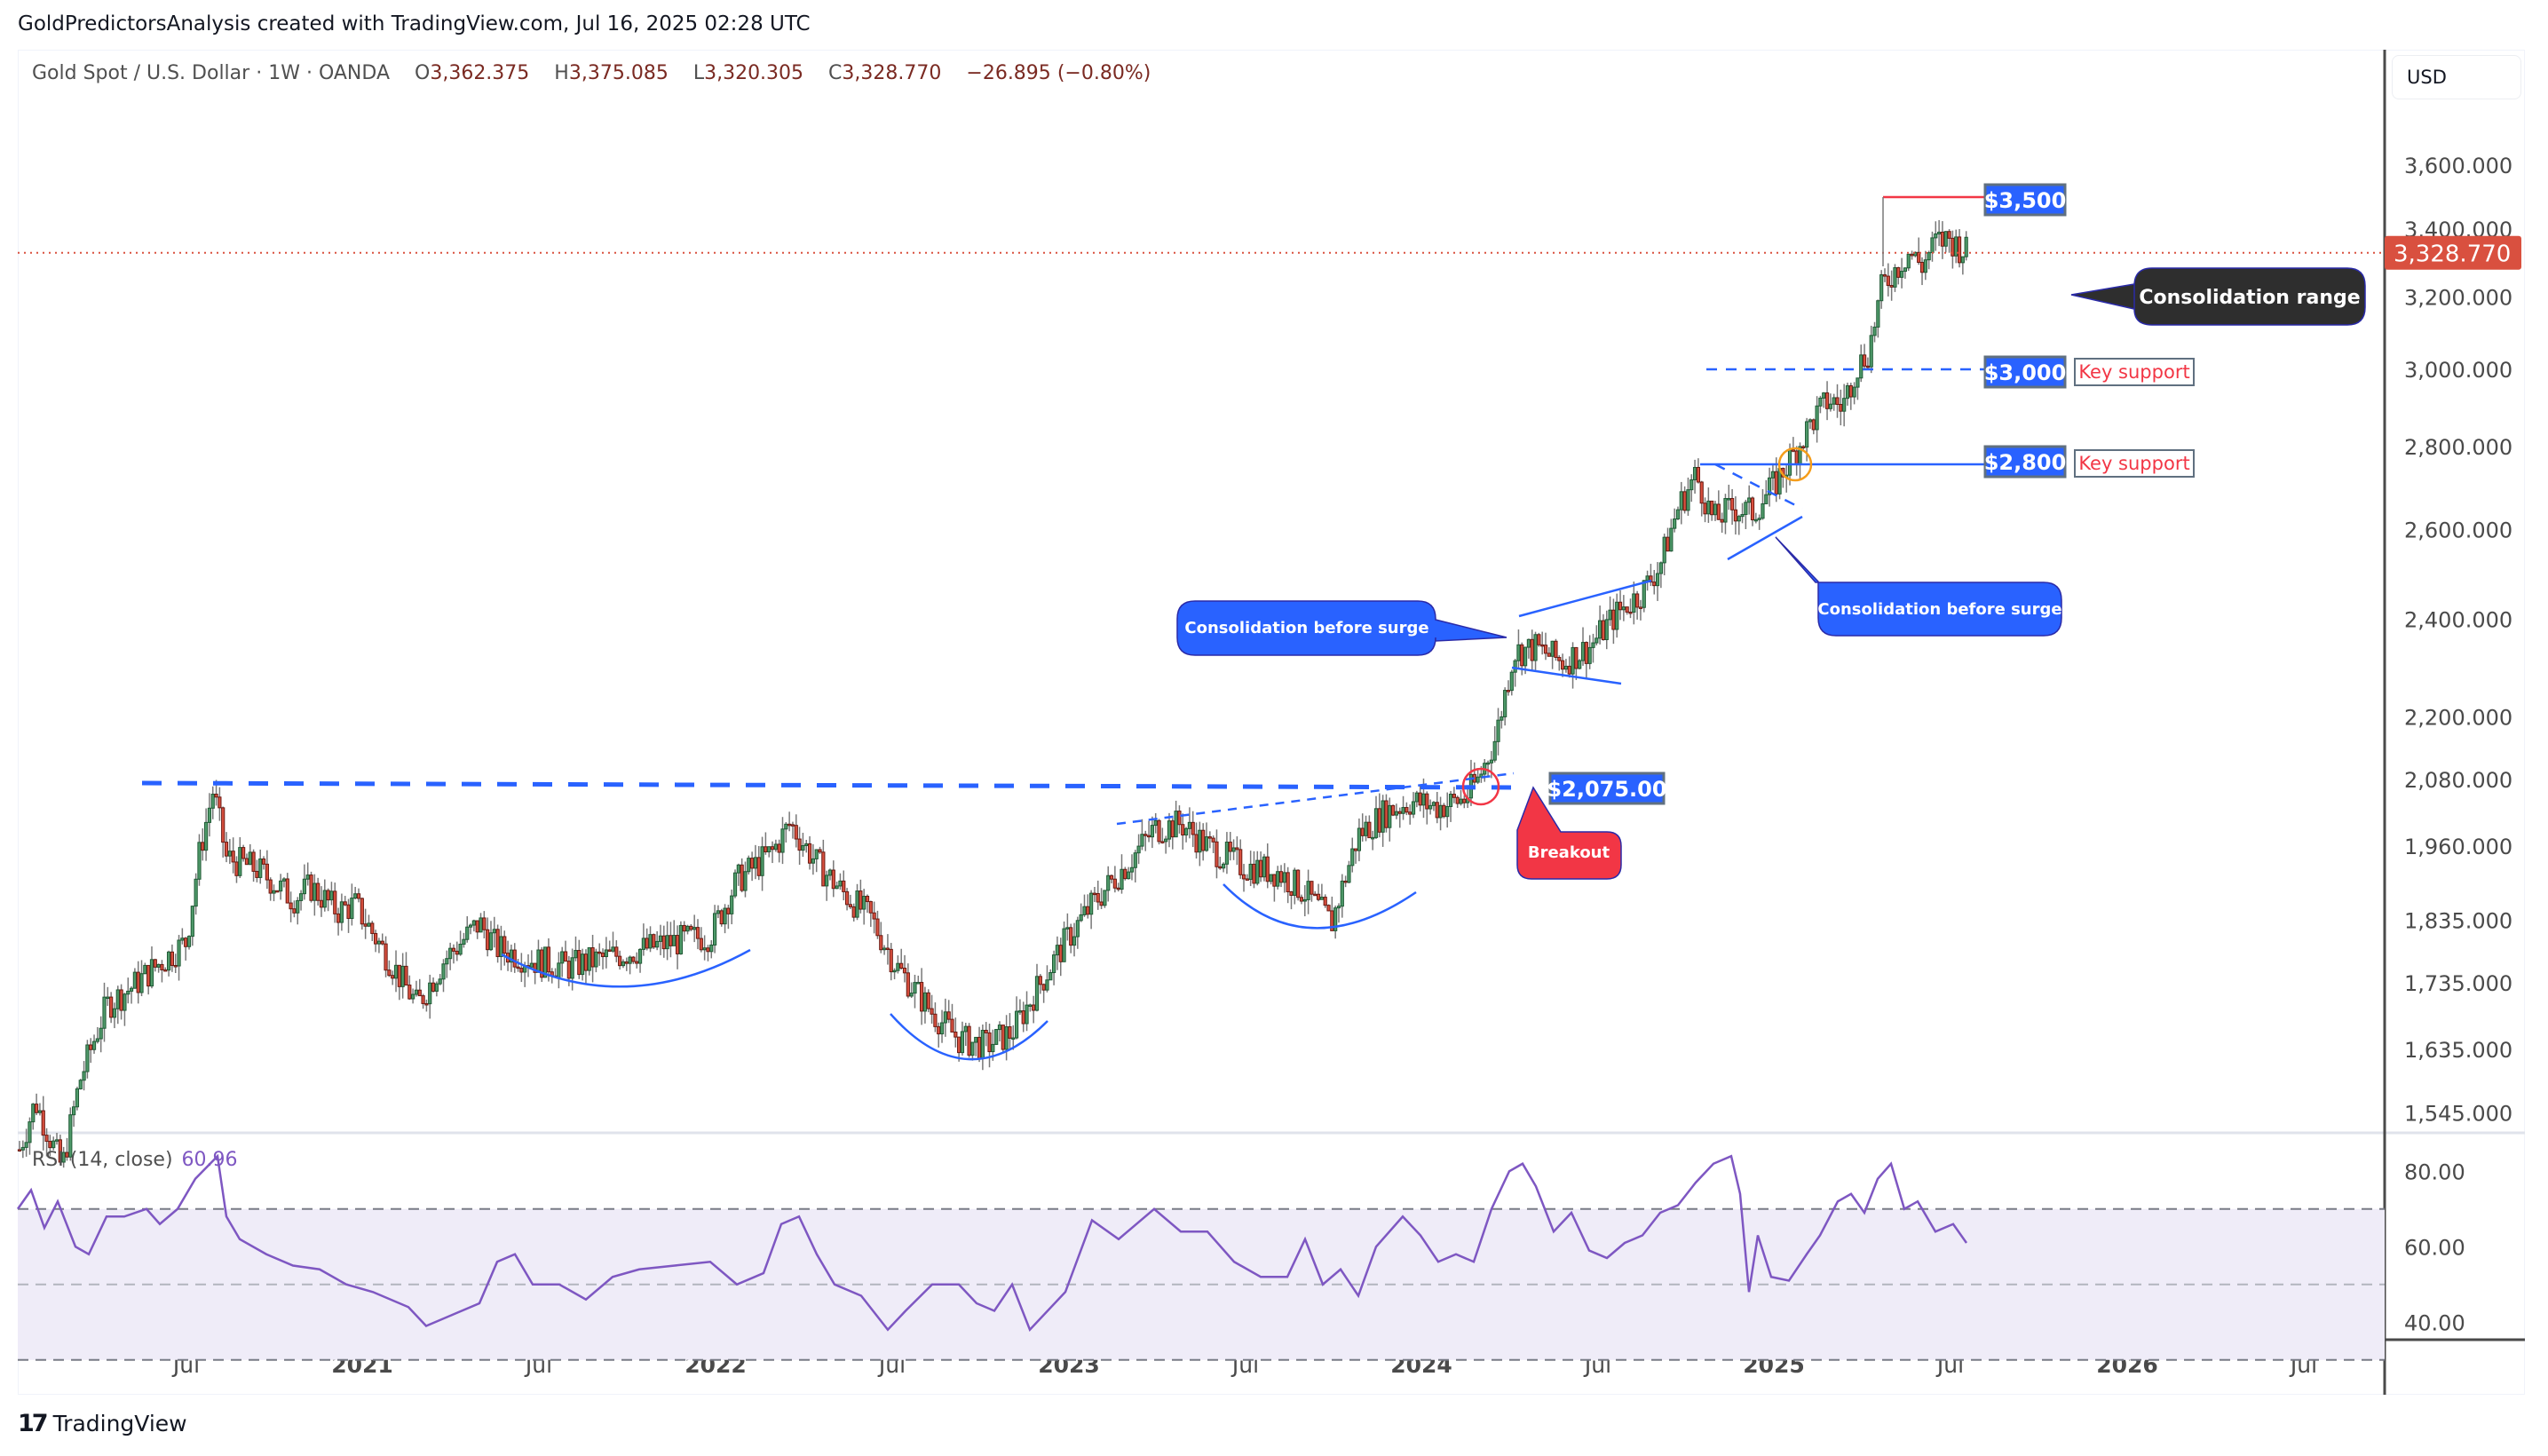  Describe the element at coordinates (892, 73) in the screenshot. I see `ohlc-close: 3,328.770` at that location.